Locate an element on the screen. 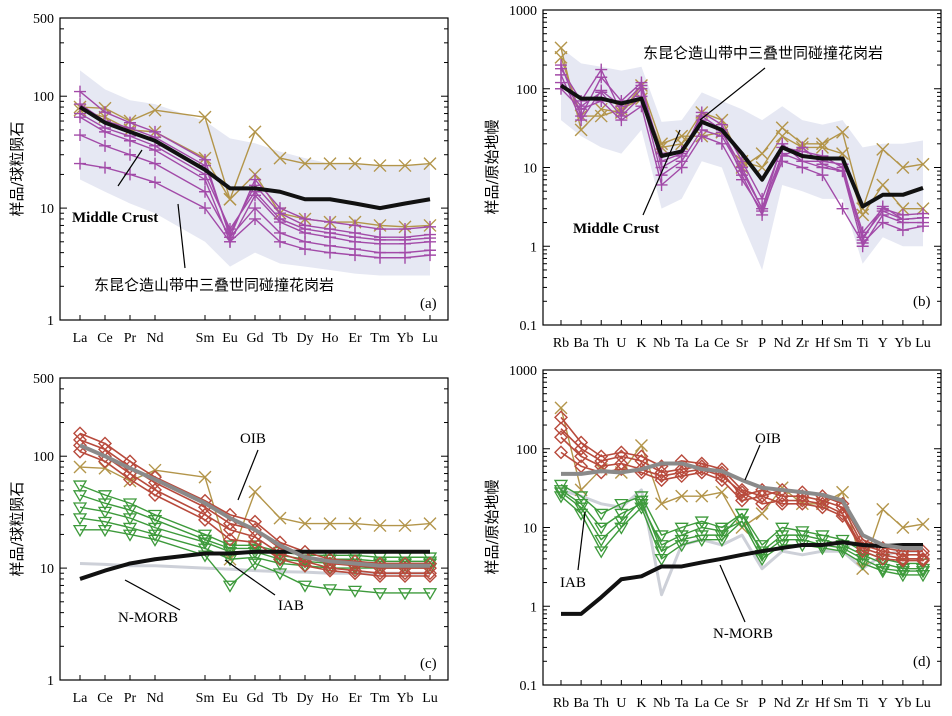  x-tick-label: Zr is located at coordinates (803, 703).